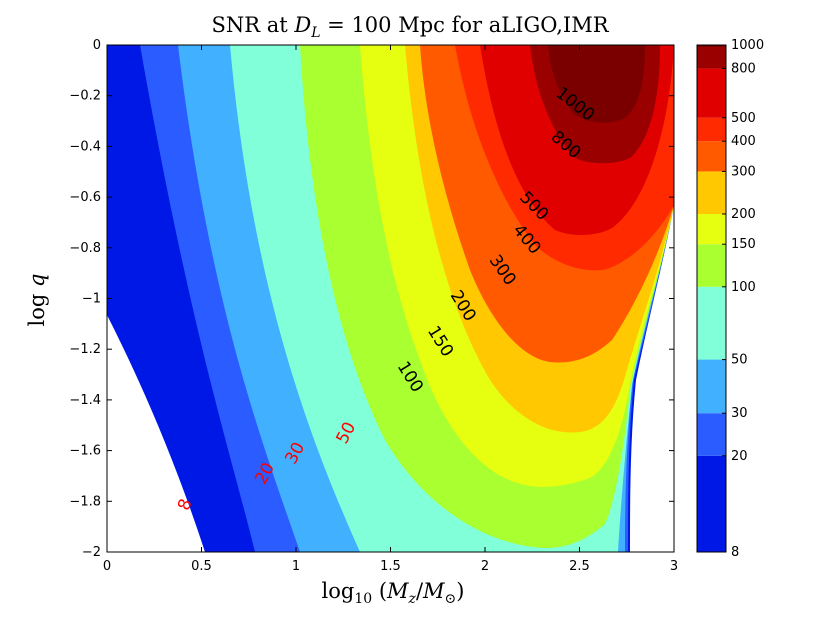  I want to click on colorbar-tick-label: 400, so click(743, 141).